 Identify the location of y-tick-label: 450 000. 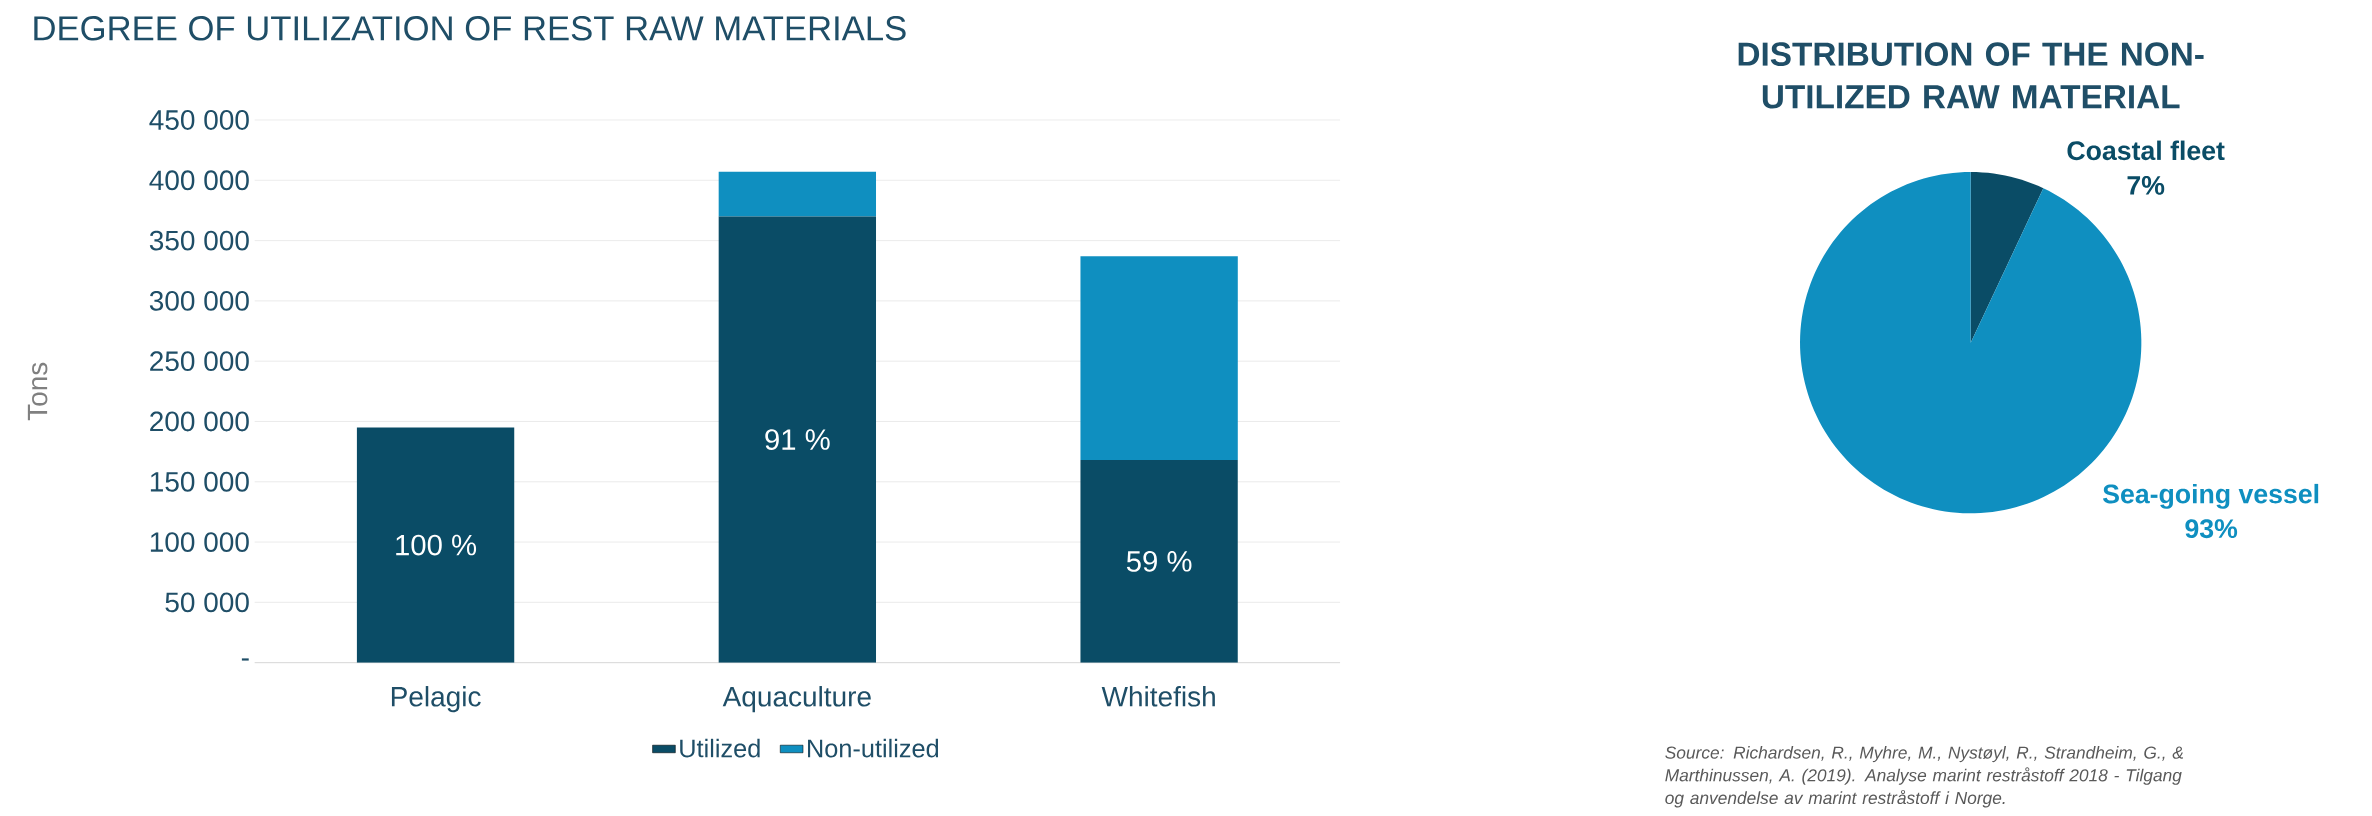
(199, 120).